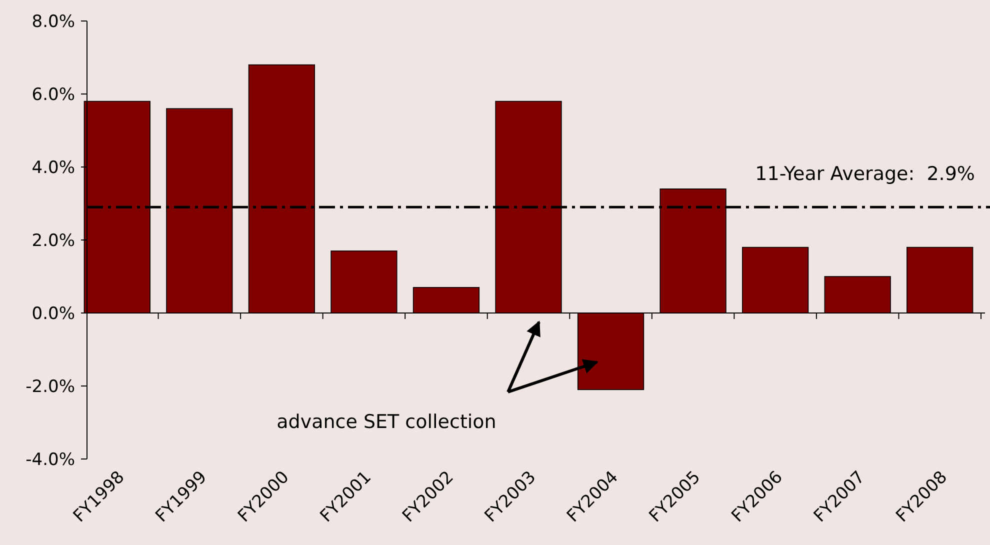  What do you see at coordinates (50, 386) in the screenshot?
I see `y-tick-label: -2.0%` at bounding box center [50, 386].